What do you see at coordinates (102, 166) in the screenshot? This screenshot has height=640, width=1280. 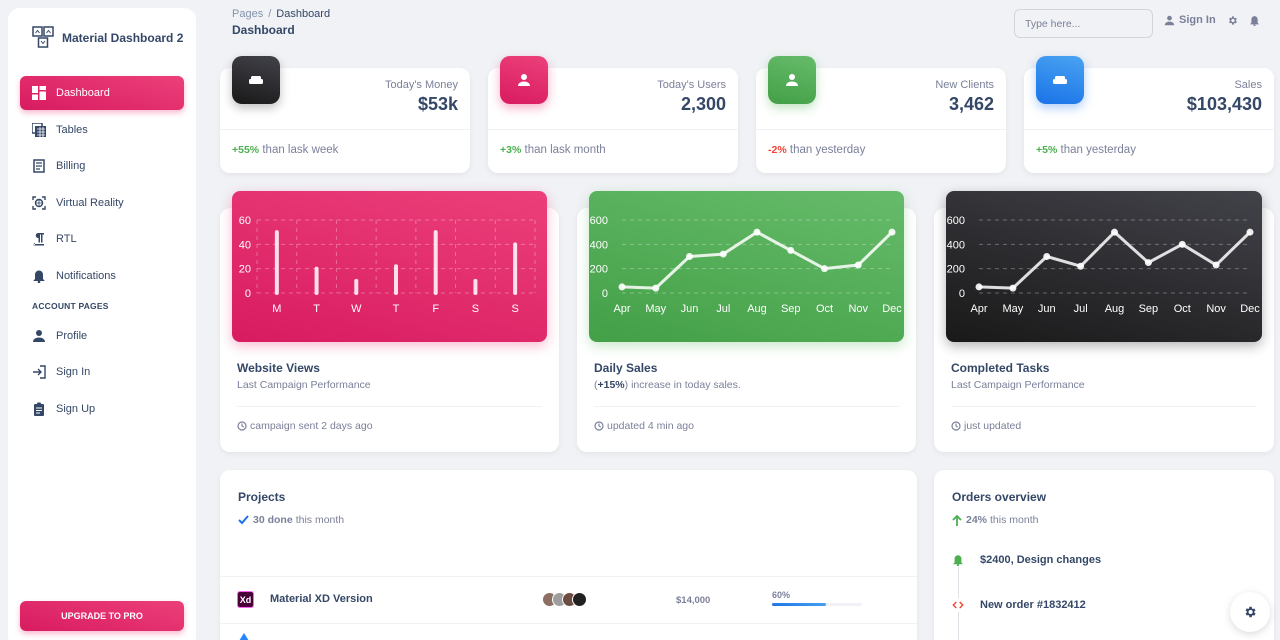 I see `sidebar-item-billing: Billing` at bounding box center [102, 166].